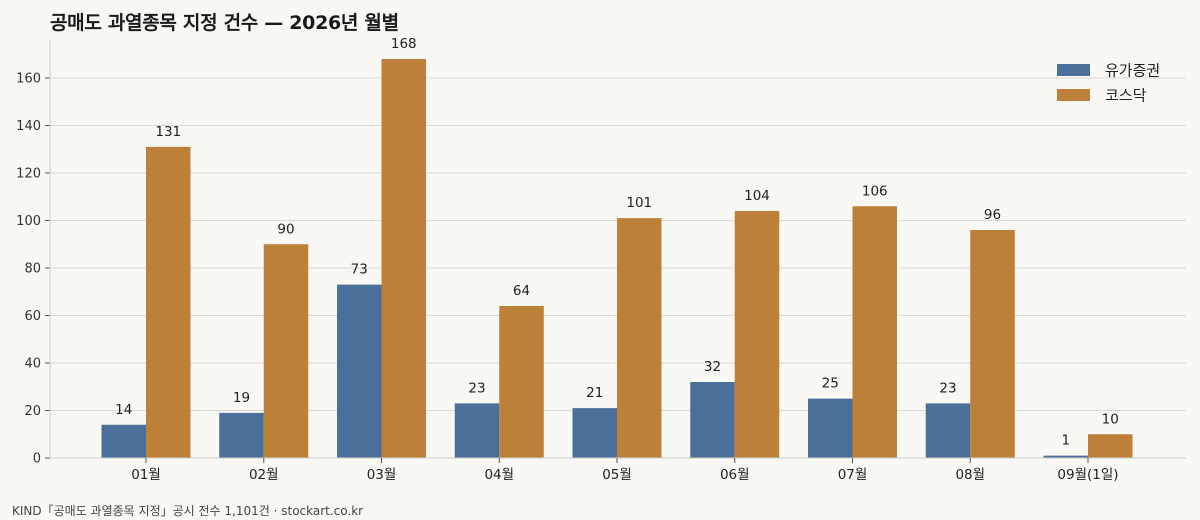 The height and width of the screenshot is (520, 1200). Describe the element at coordinates (1065, 441) in the screenshot. I see `data-label: 1` at that location.